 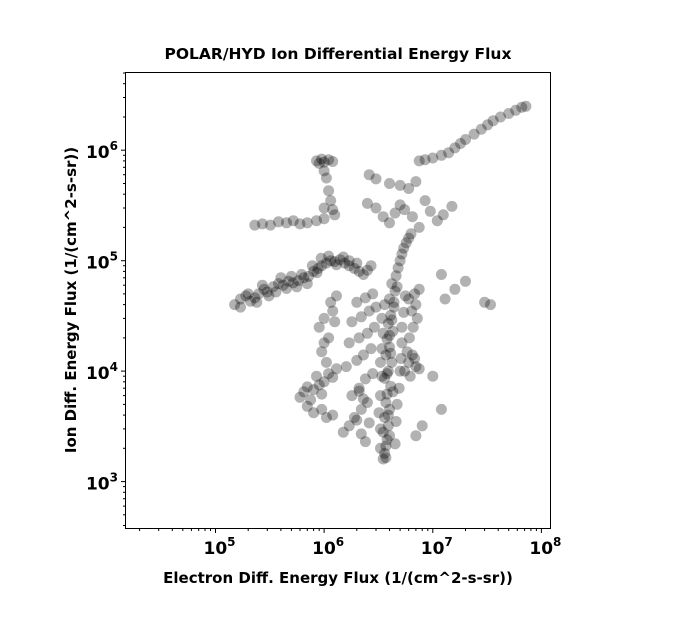 I want to click on y-tick-label: 103, so click(x=102, y=483).